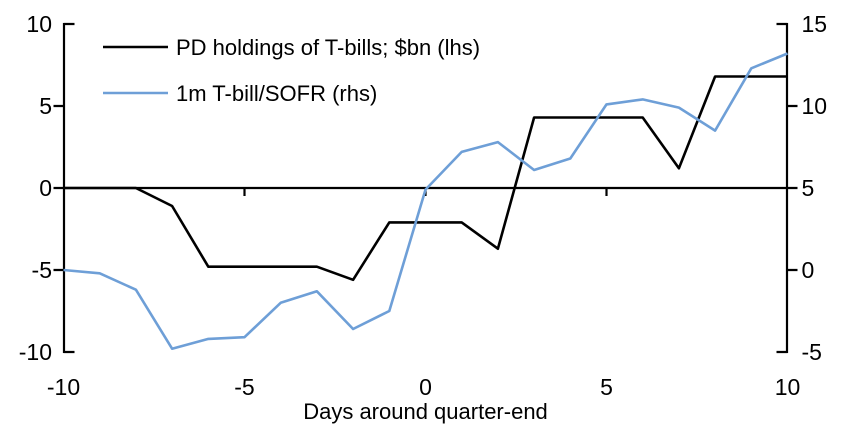 This screenshot has width=852, height=432. What do you see at coordinates (815, 106) in the screenshot?
I see `right-axis-tick-label: 10` at bounding box center [815, 106].